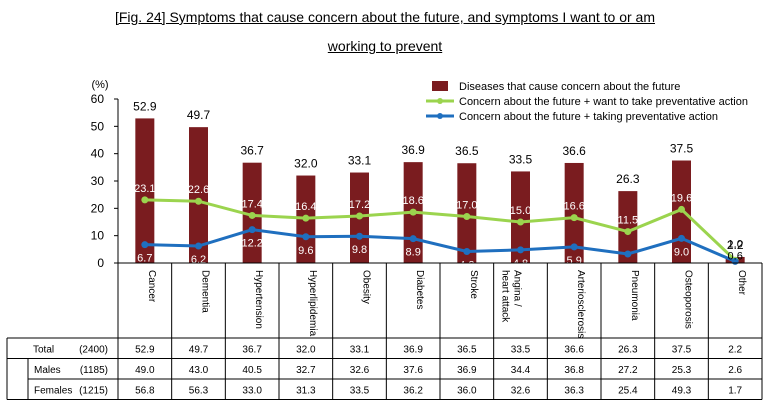 This screenshot has width=770, height=410. Describe the element at coordinates (145, 370) in the screenshot. I see `table-cell: 49.0` at that location.